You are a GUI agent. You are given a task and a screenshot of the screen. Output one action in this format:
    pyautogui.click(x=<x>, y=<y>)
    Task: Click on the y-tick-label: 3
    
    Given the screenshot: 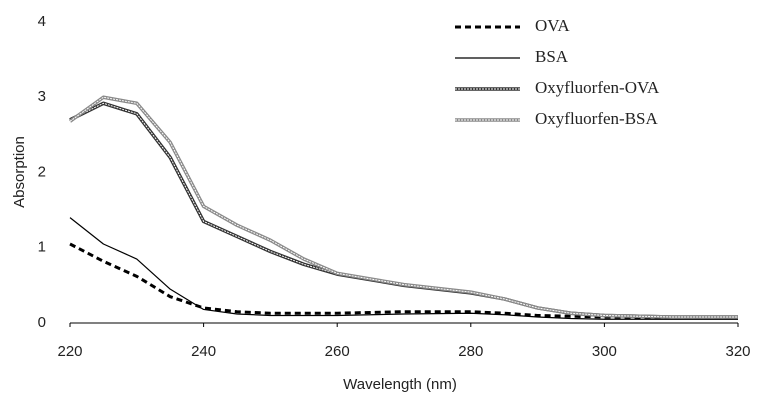 What is the action you would take?
    pyautogui.click(x=42, y=96)
    